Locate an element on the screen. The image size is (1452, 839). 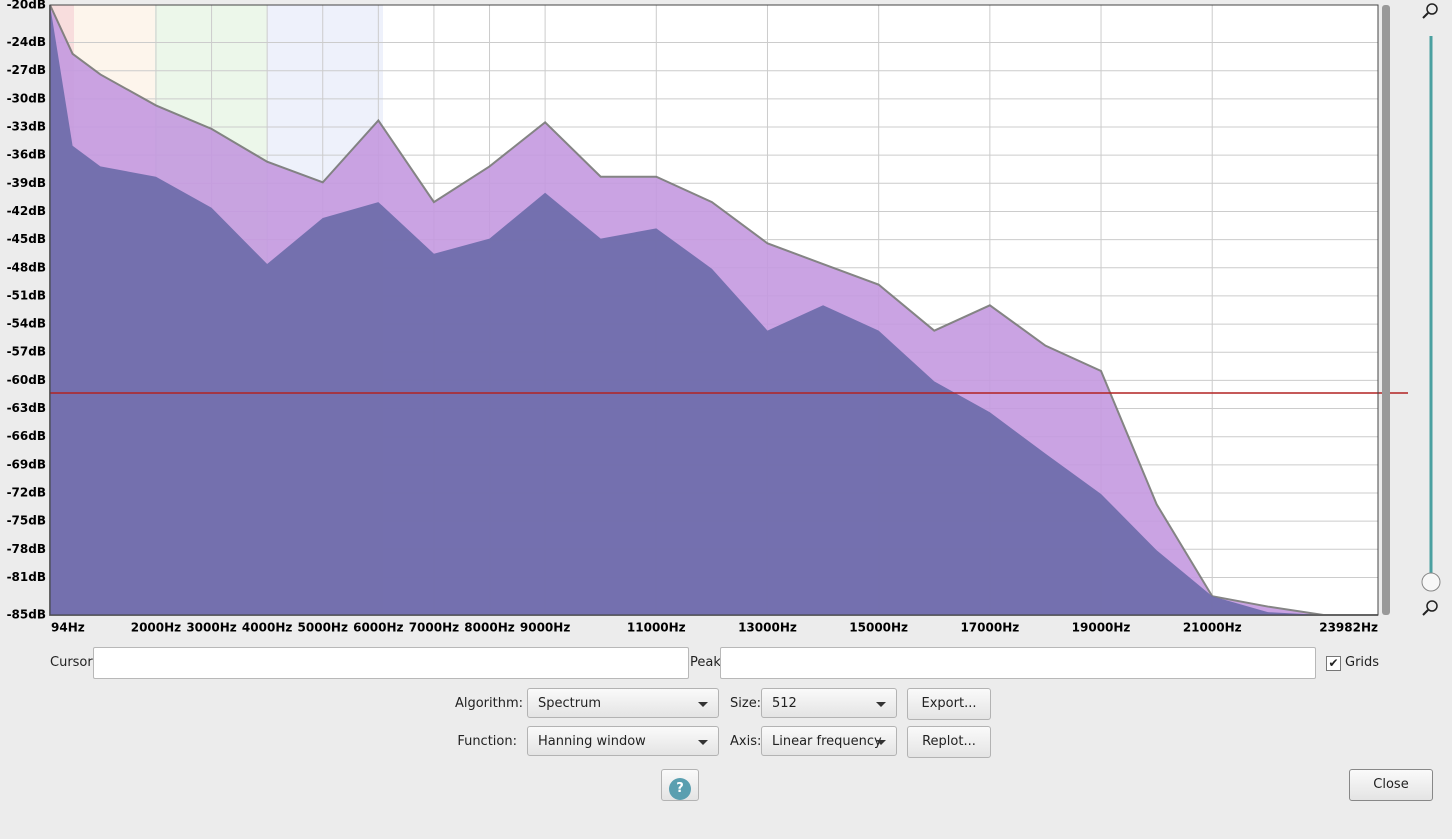
y-tick-label: -78dB is located at coordinates (26, 549).